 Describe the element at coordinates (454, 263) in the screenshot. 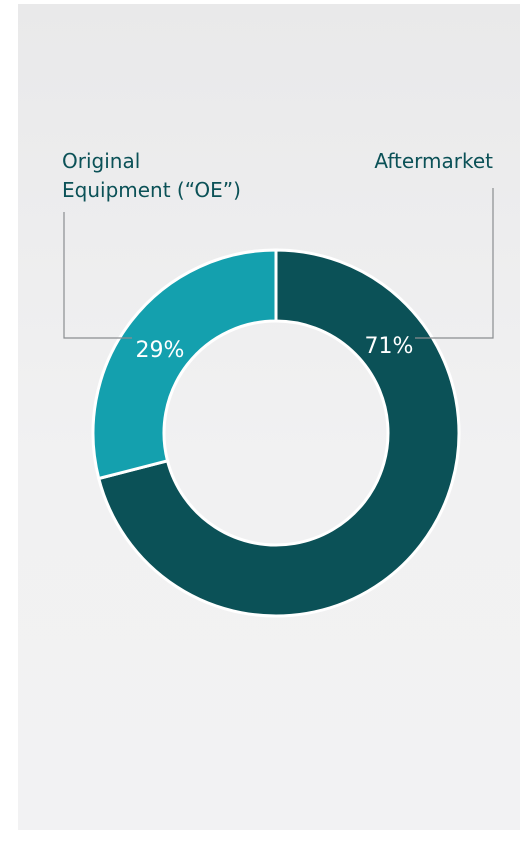

I see `aftermarket-leader-line` at that location.